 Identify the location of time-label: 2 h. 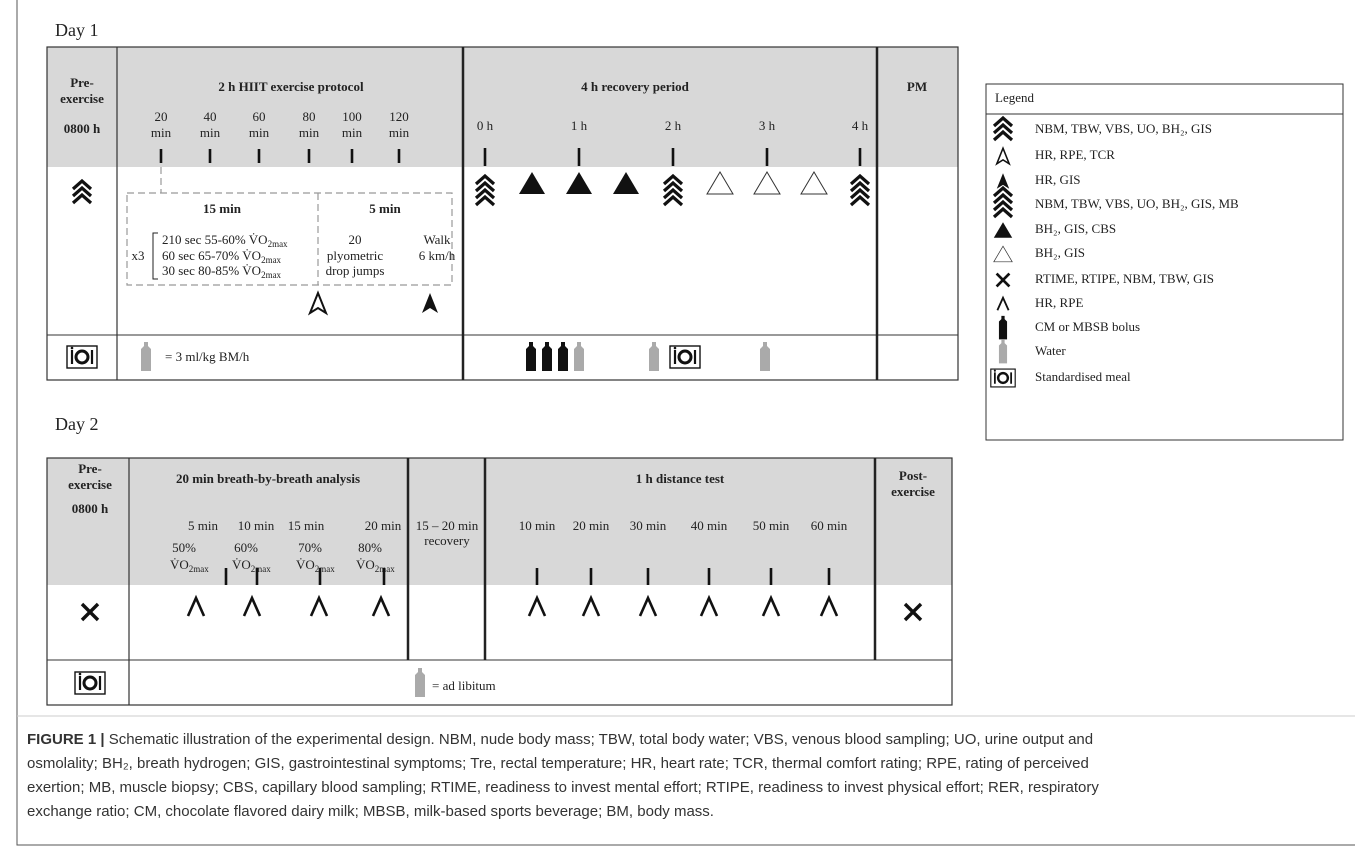
(673, 125).